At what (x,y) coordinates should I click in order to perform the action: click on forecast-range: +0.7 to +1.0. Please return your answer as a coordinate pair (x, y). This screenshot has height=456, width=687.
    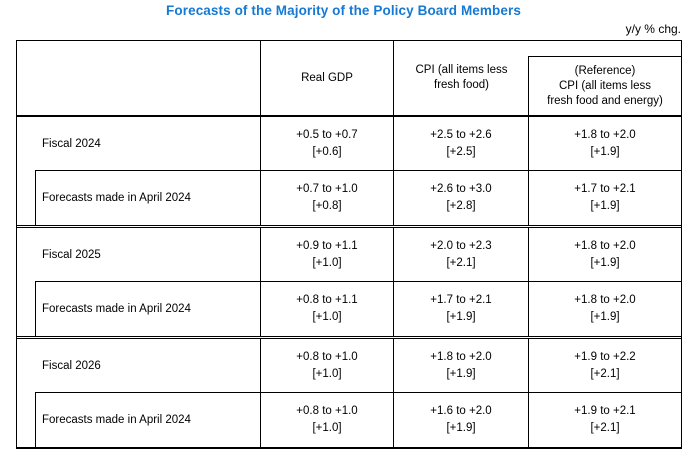
    Looking at the image, I should click on (327, 189).